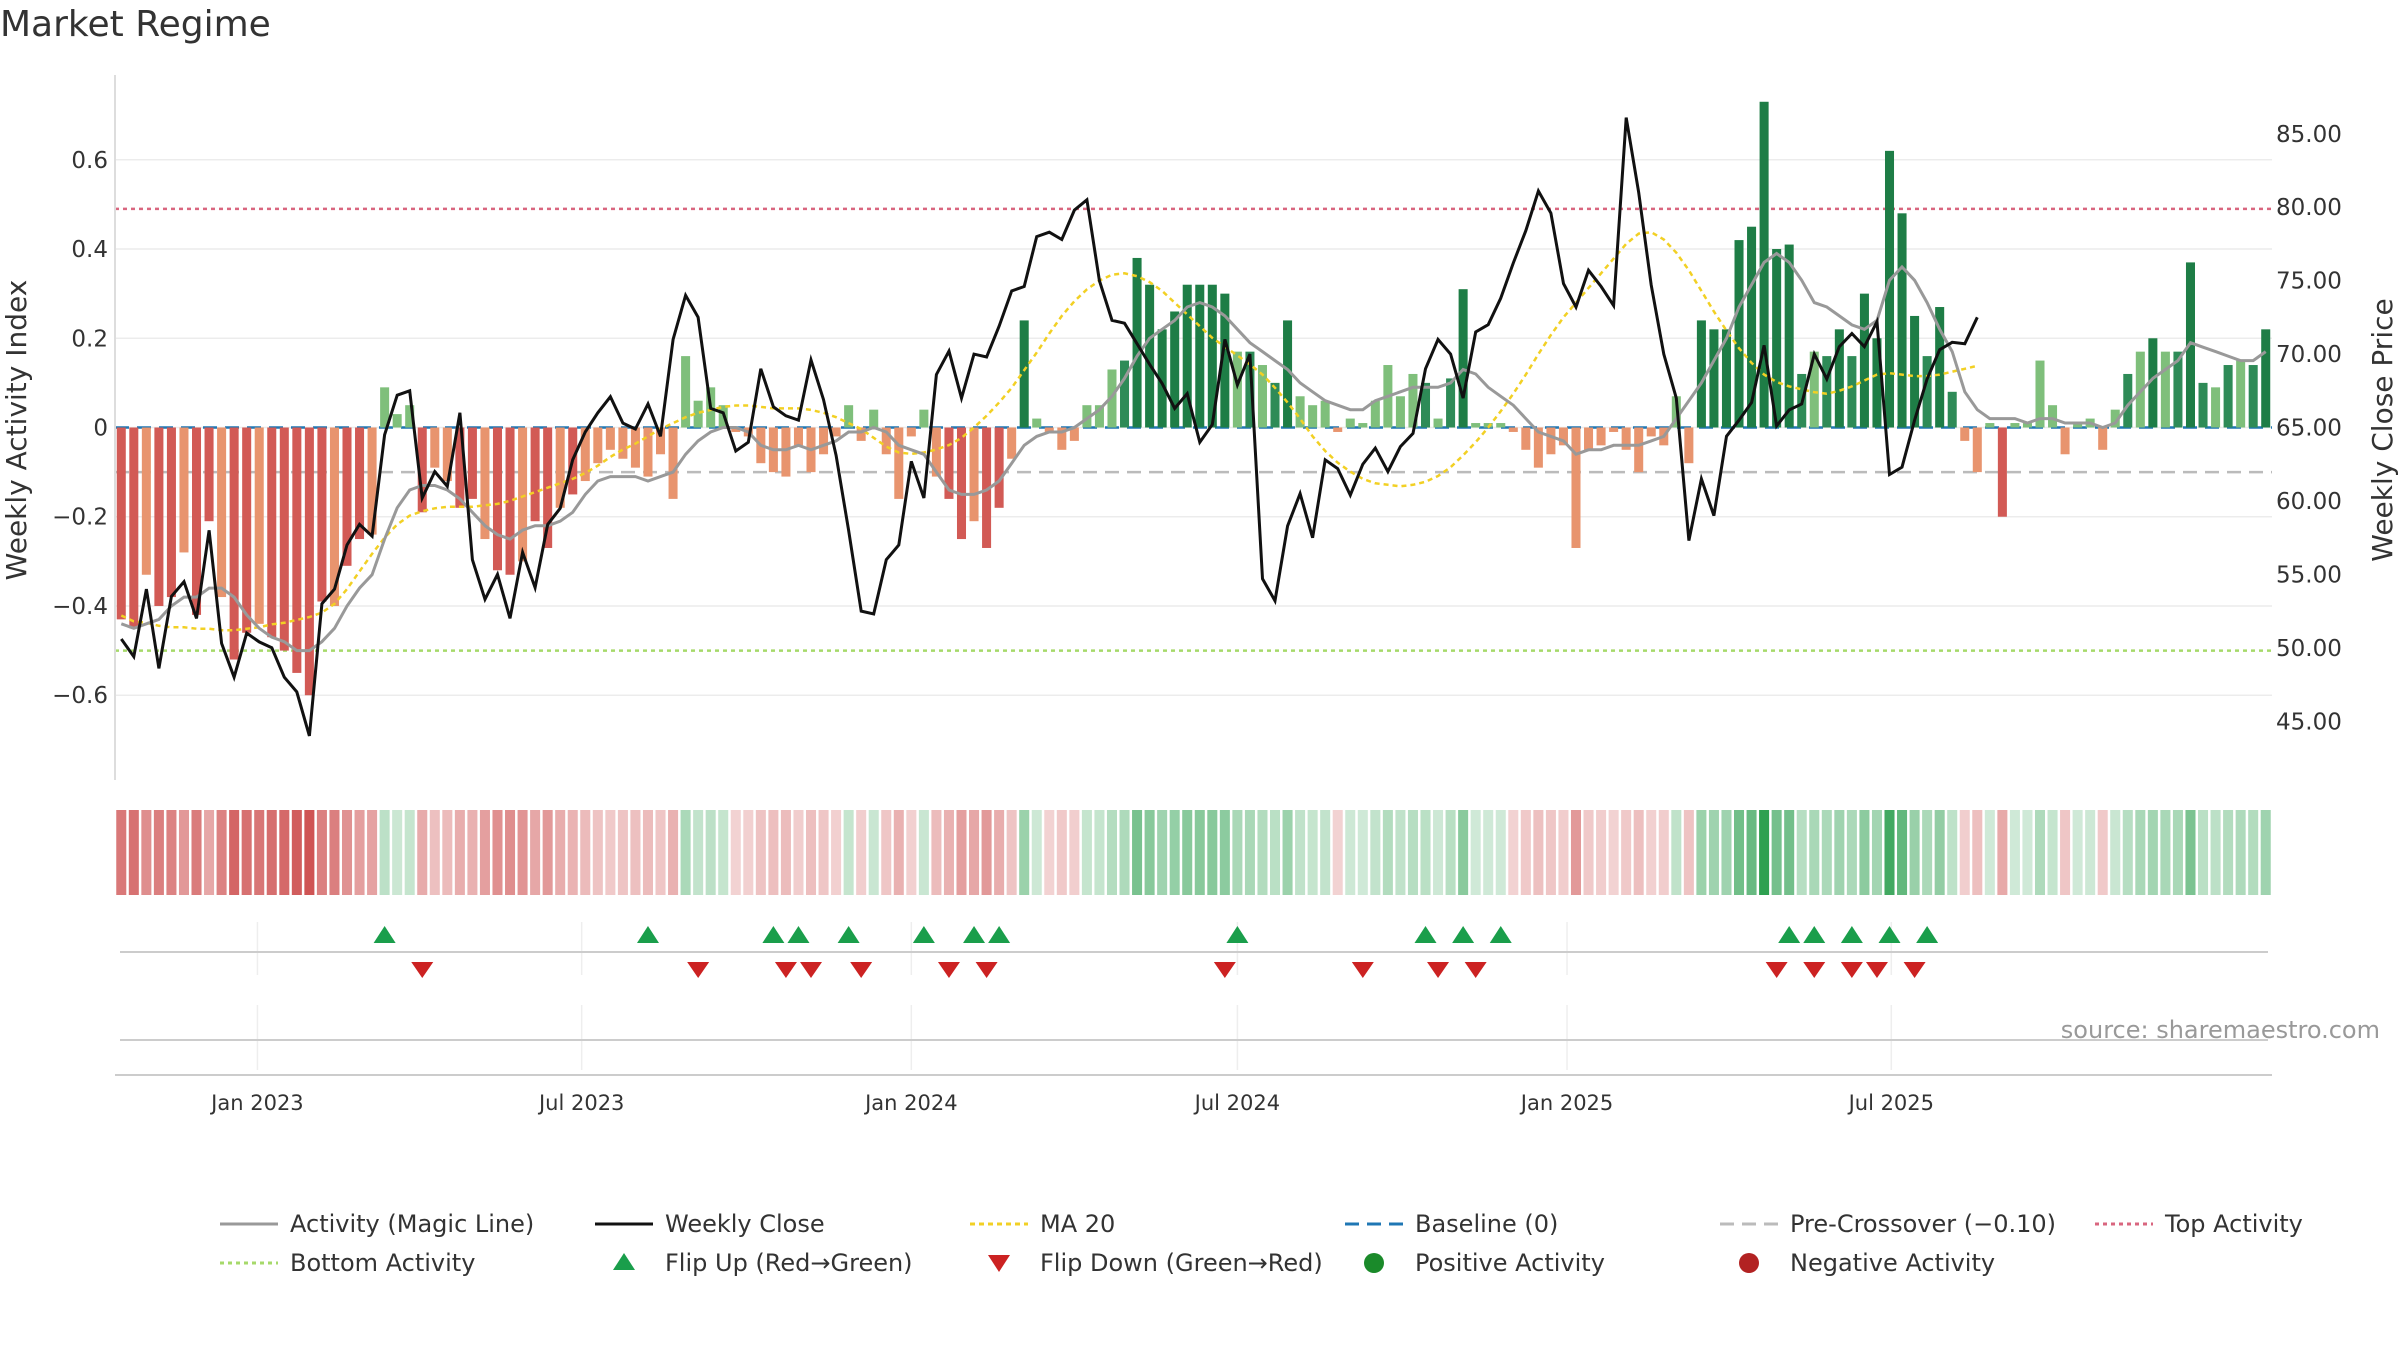 This screenshot has height=1350, width=2400. I want to click on legend-swatch-triangle-up, so click(624, 1261).